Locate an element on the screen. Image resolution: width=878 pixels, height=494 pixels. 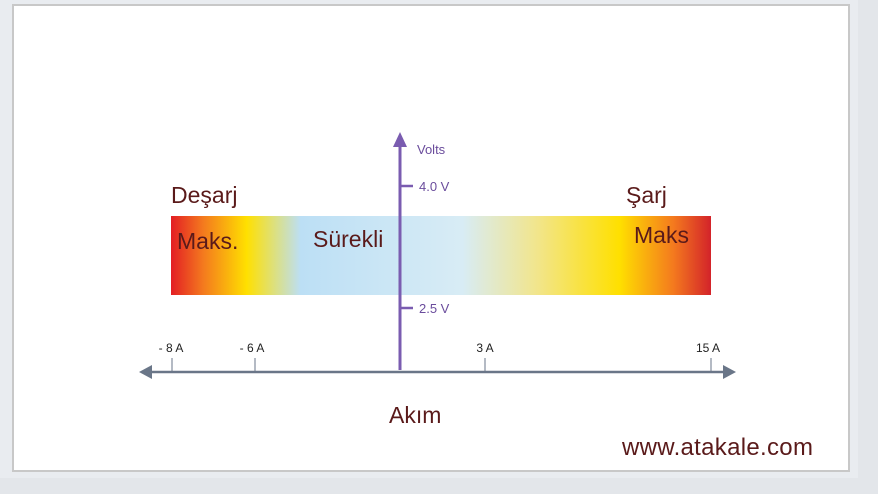
operating-range-band is located at coordinates (441, 255).